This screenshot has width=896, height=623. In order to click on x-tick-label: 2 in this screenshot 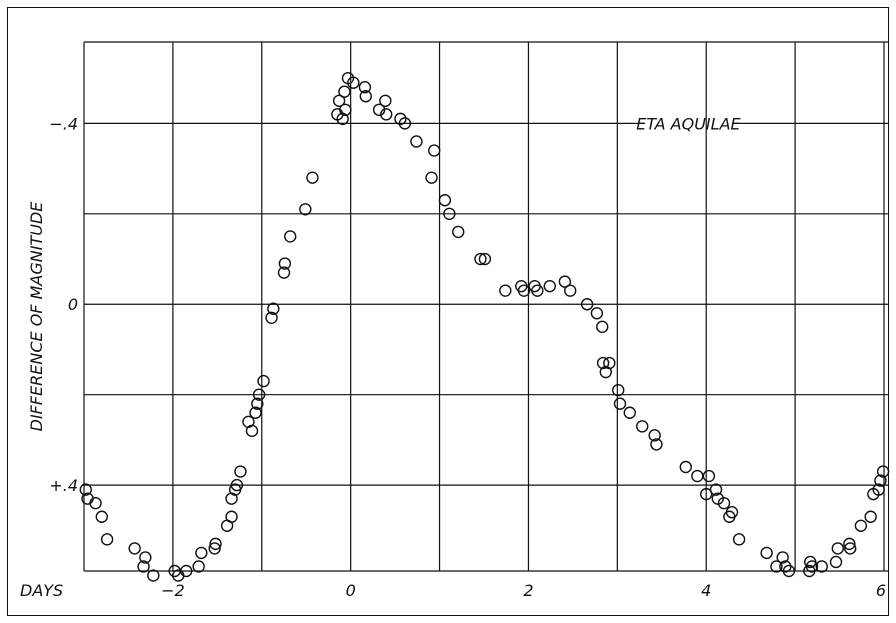, I will do `click(528, 590)`.